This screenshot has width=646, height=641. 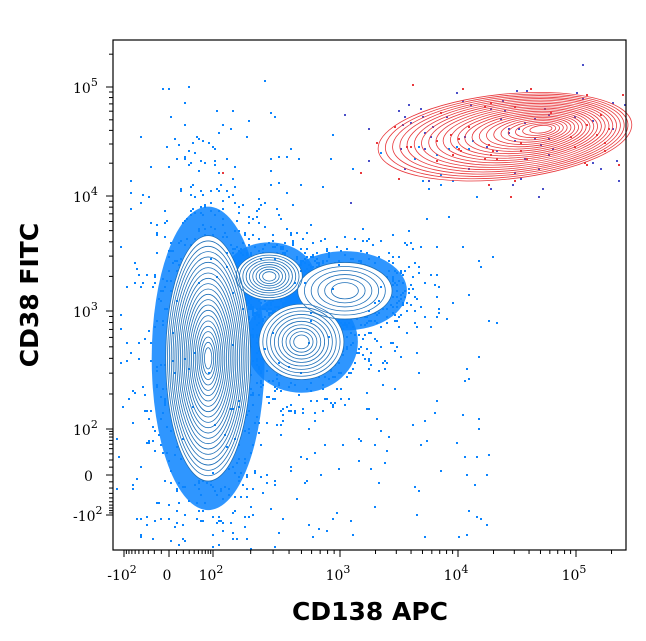 I want to click on contour-core, so click(x=301, y=342).